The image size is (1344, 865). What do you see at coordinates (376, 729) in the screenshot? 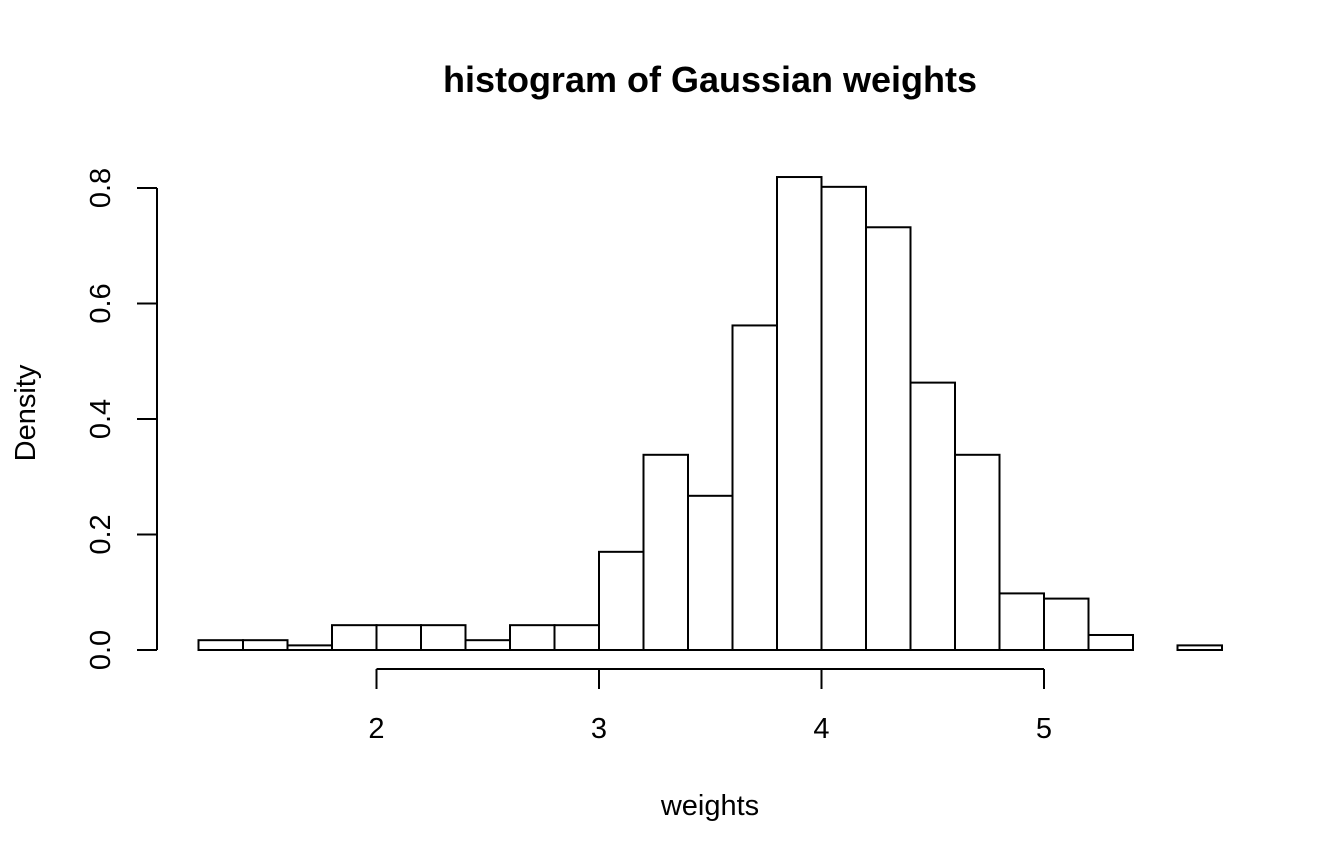
I see `x-tick-label: 2` at bounding box center [376, 729].